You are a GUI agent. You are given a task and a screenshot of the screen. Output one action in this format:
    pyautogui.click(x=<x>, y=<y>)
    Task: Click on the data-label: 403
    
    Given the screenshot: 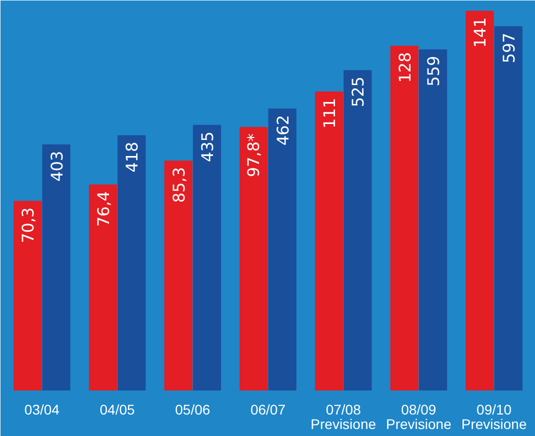 What is the action you would take?
    pyautogui.click(x=56, y=166)
    